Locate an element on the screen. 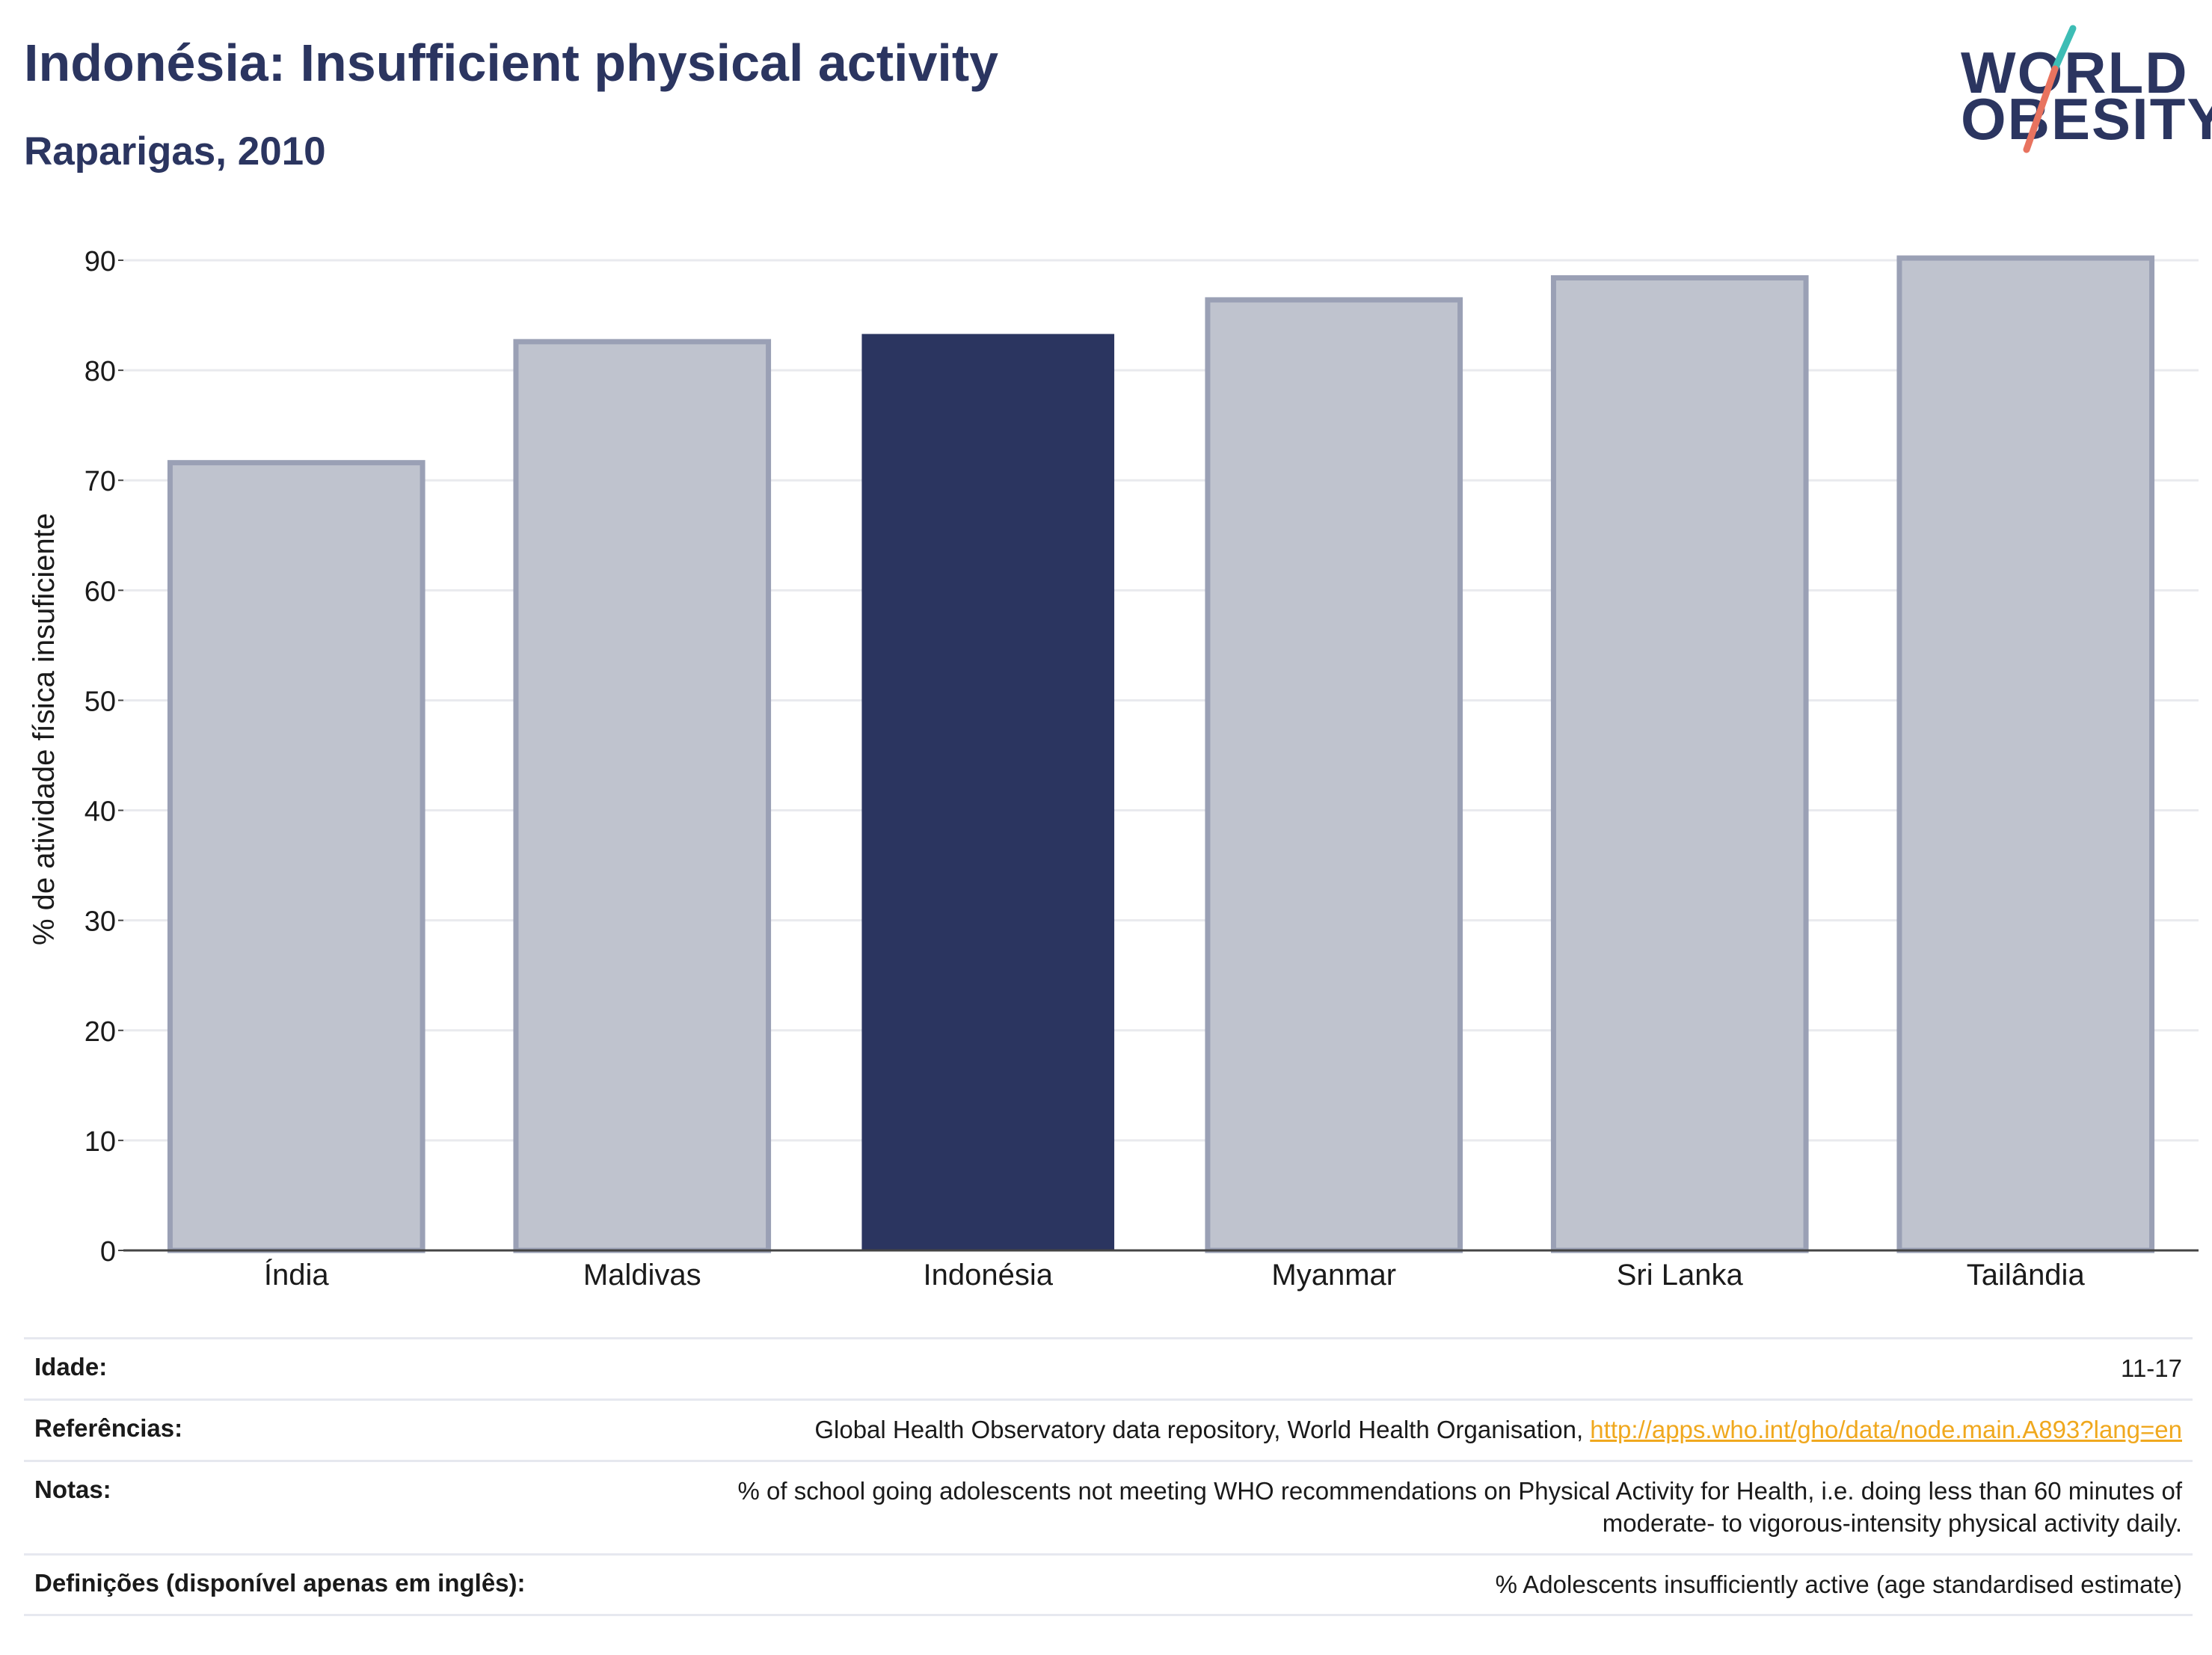 Image resolution: width=2212 pixels, height=1655 pixels. bar-tailândia is located at coordinates (2025, 754).